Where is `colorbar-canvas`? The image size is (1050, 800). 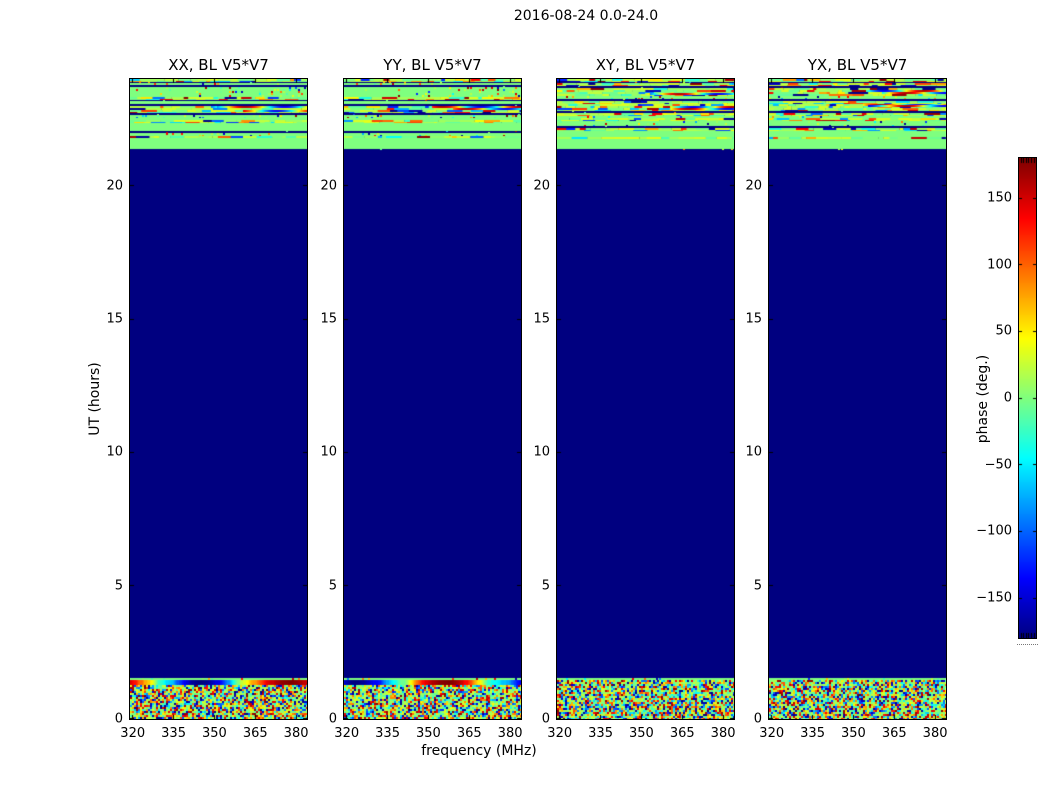 colorbar-canvas is located at coordinates (1027, 398).